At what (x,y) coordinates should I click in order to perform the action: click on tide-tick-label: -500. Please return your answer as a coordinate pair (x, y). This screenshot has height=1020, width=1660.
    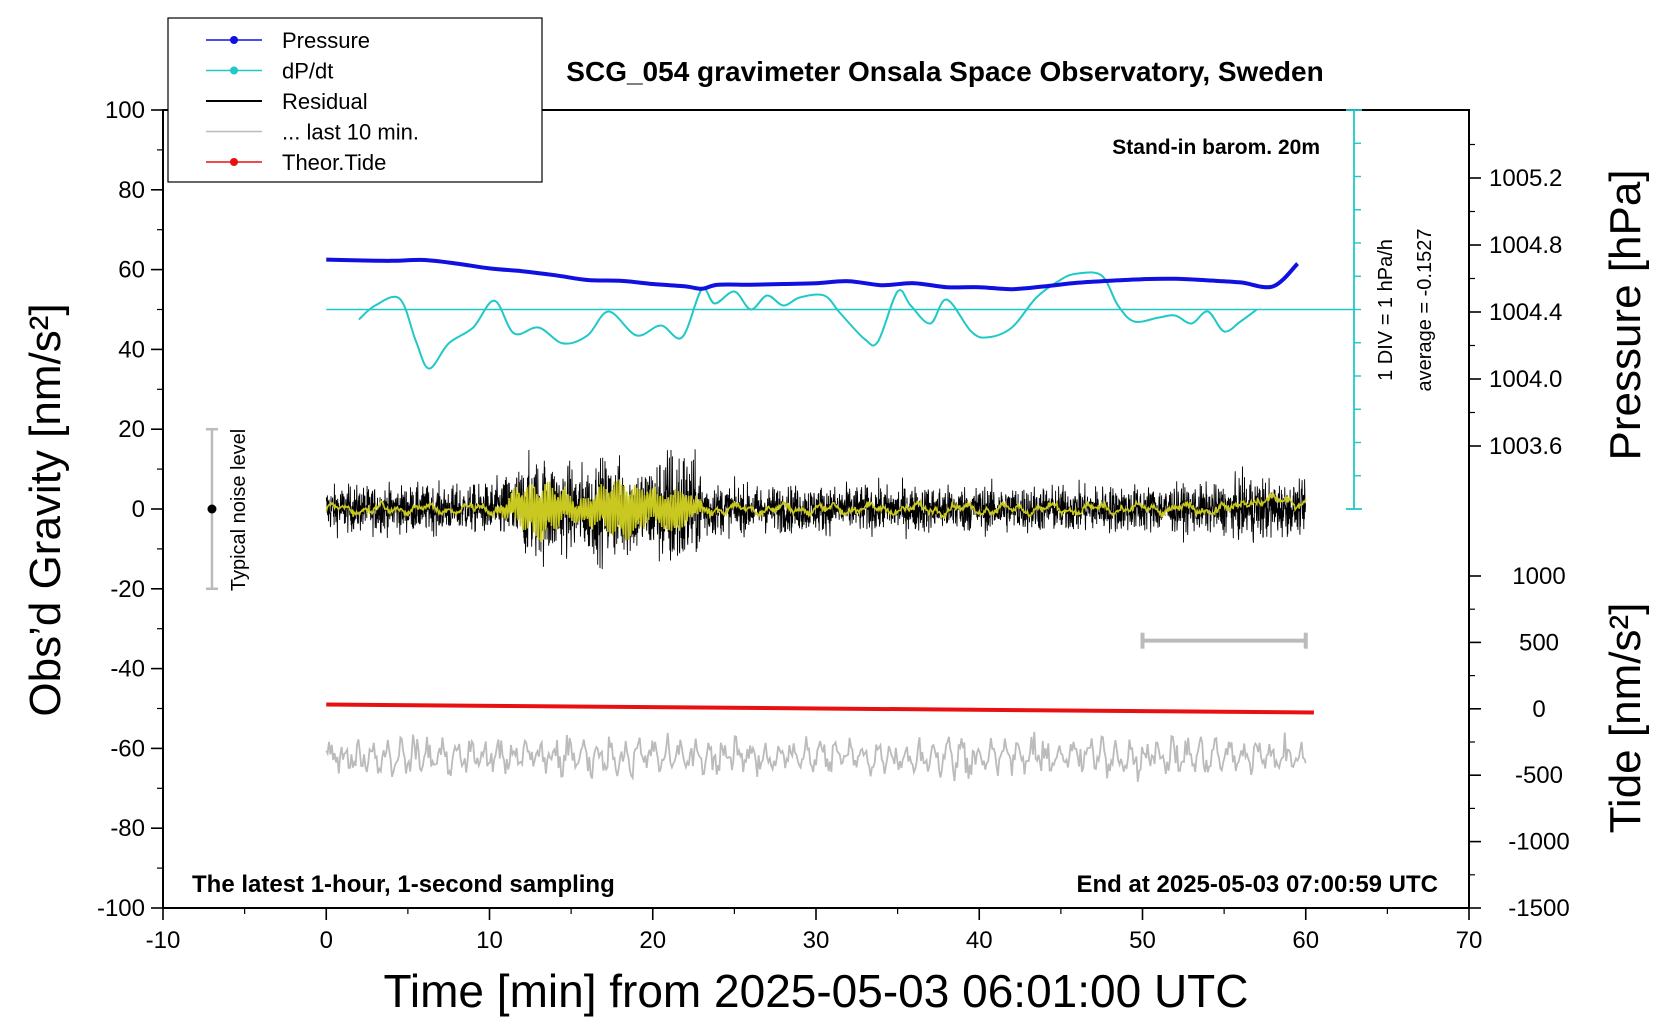
    Looking at the image, I should click on (1539, 775).